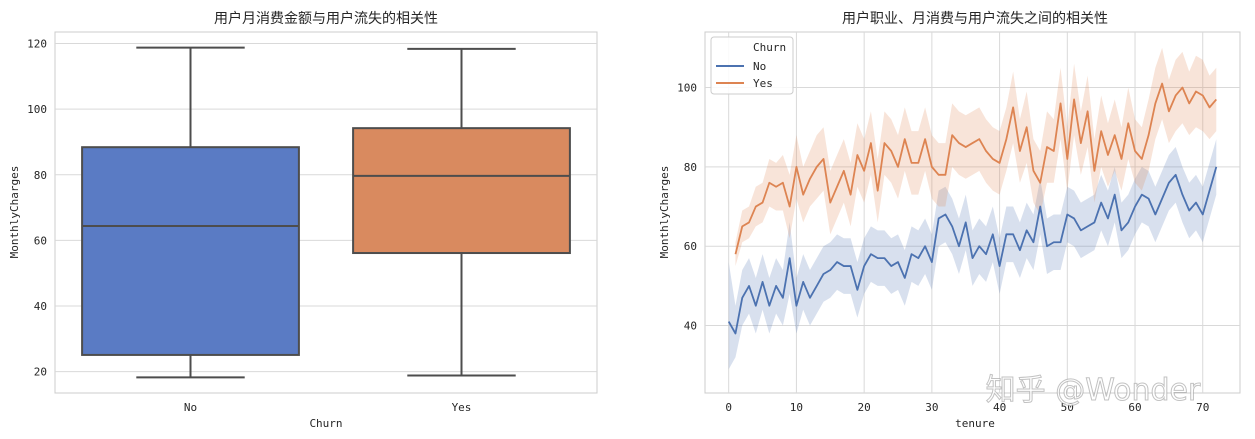 Image resolution: width=1255 pixels, height=439 pixels. I want to click on left-chart-title: 用户月消费金额与用户流失的相关性, so click(326, 18).